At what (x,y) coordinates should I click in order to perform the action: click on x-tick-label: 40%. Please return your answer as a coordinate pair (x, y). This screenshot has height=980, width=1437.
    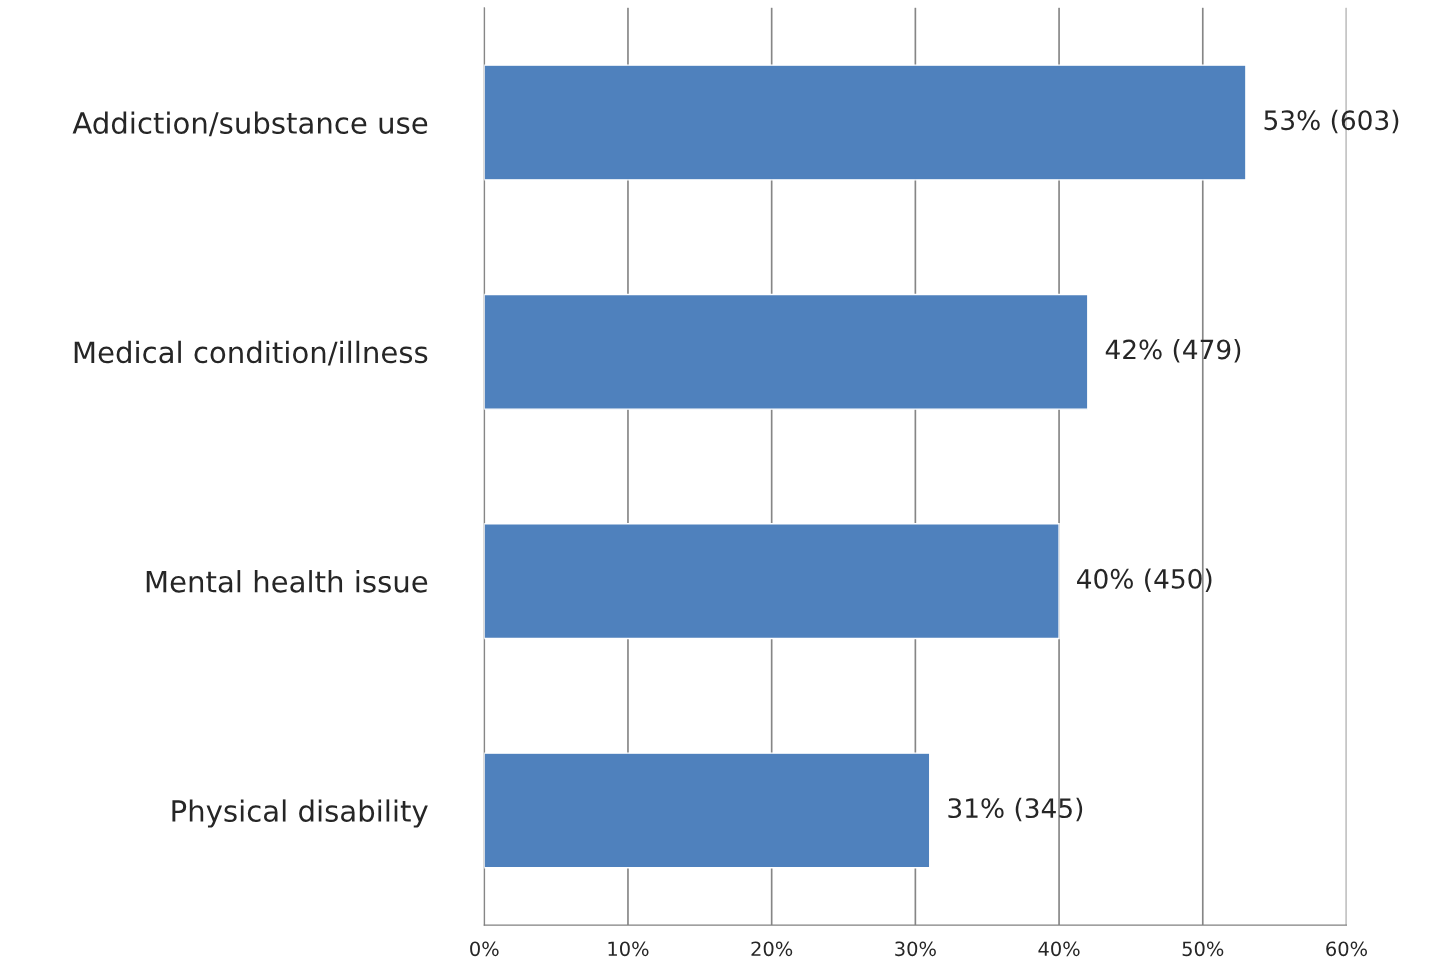
    Looking at the image, I should click on (1059, 949).